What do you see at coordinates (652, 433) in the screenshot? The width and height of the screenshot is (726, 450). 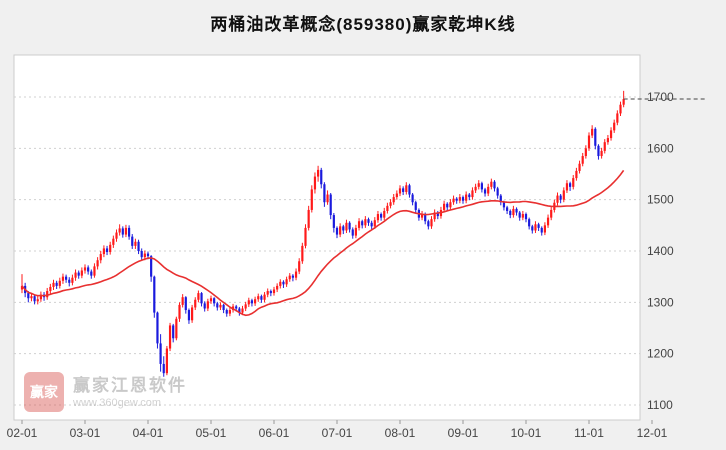 I see `x-tick-label: 12-01` at bounding box center [652, 433].